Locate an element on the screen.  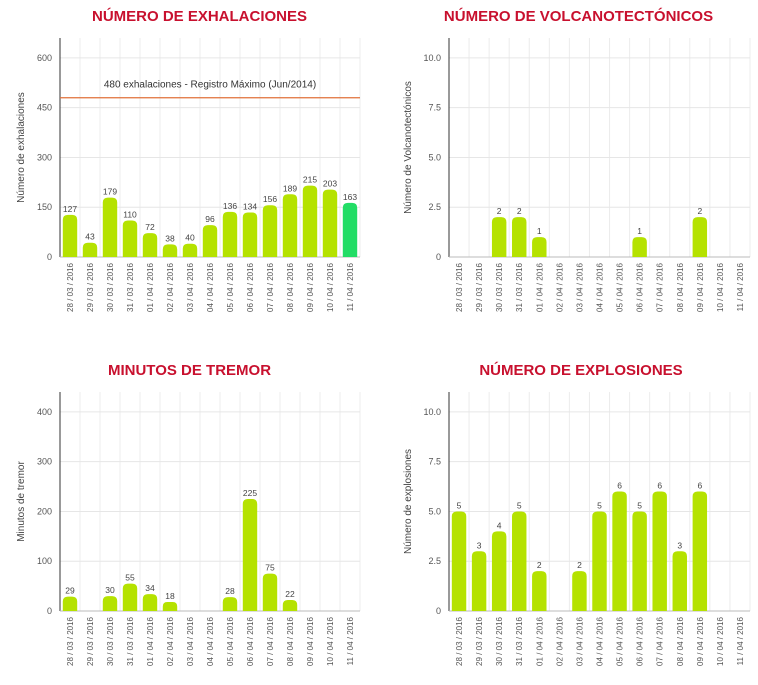
y-tick-label: 450 is located at coordinates (44, 108).